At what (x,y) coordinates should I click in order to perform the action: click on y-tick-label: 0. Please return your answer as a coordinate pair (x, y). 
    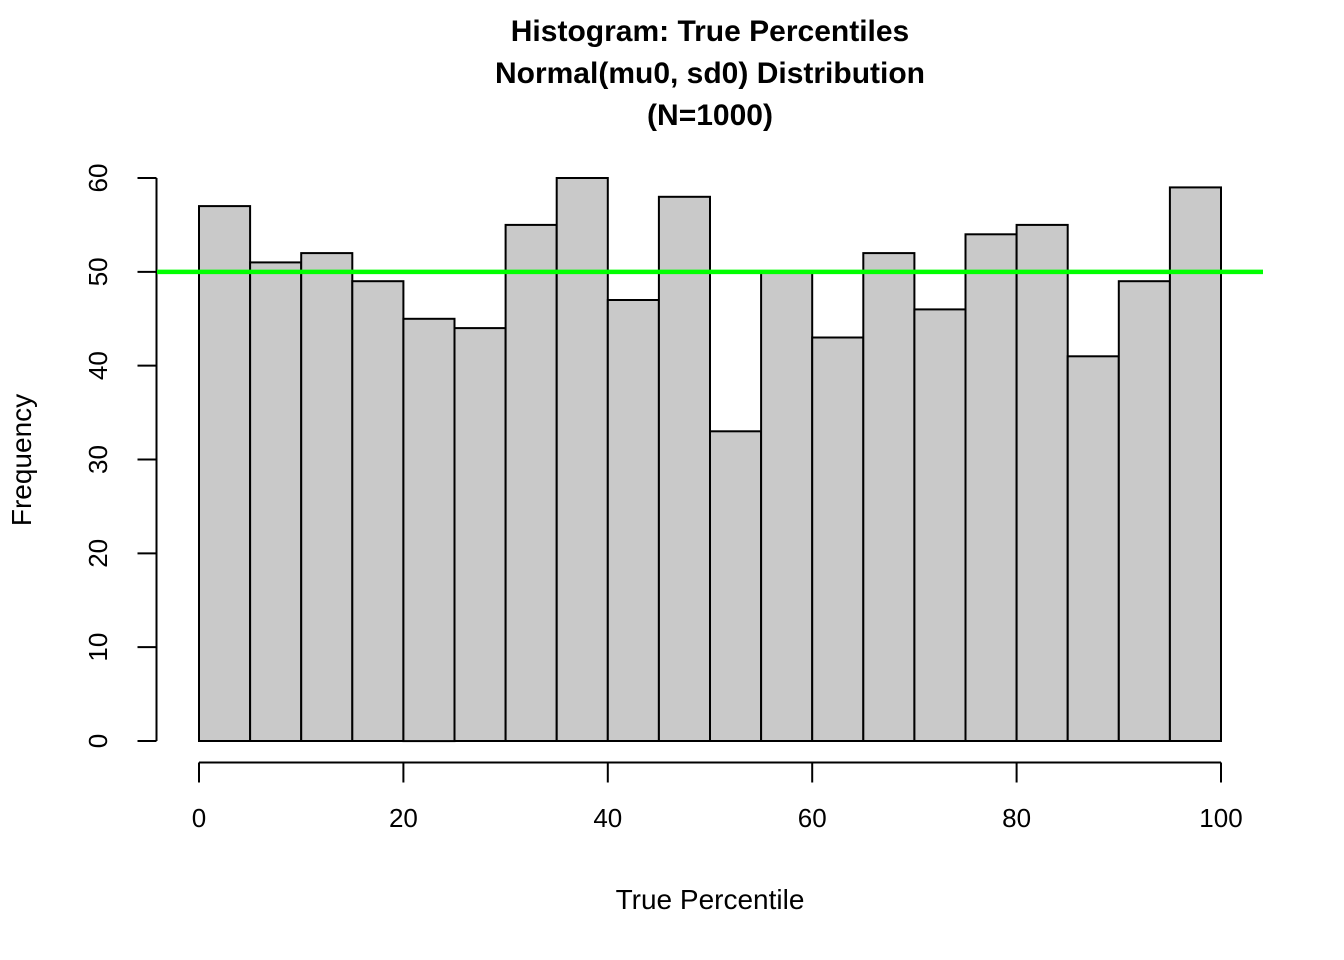
    Looking at the image, I should click on (98, 741).